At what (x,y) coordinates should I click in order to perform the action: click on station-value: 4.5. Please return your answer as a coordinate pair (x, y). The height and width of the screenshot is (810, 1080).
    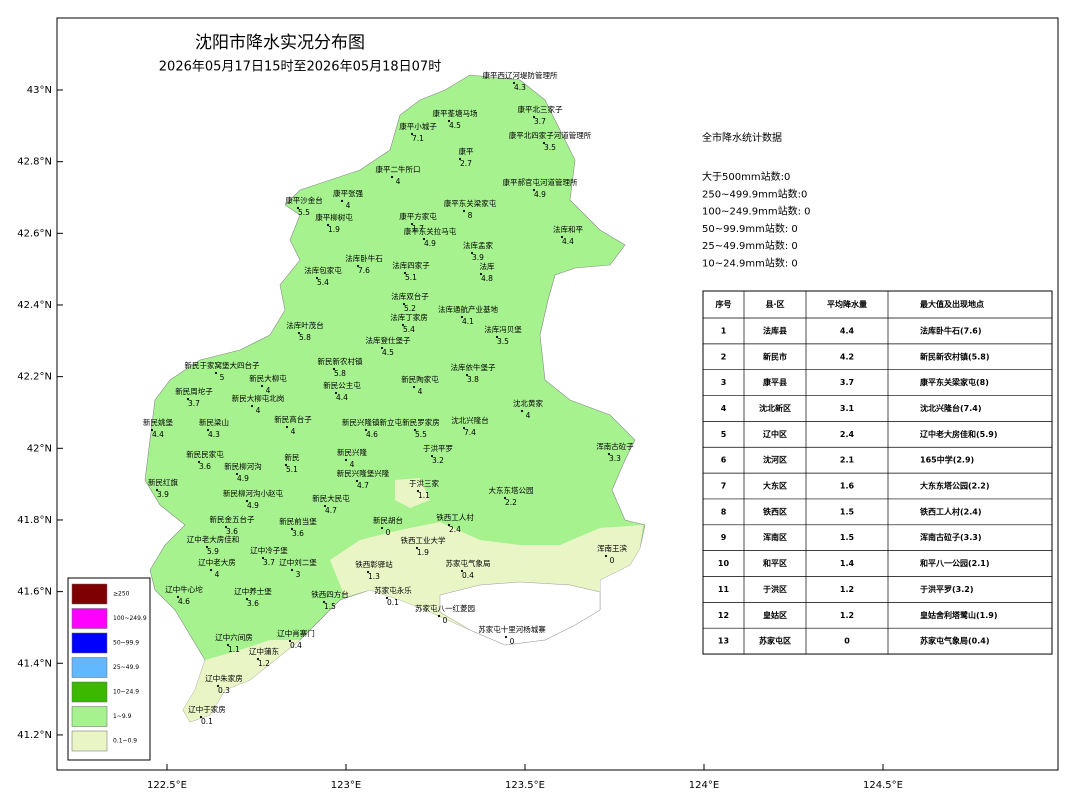
    Looking at the image, I should click on (388, 352).